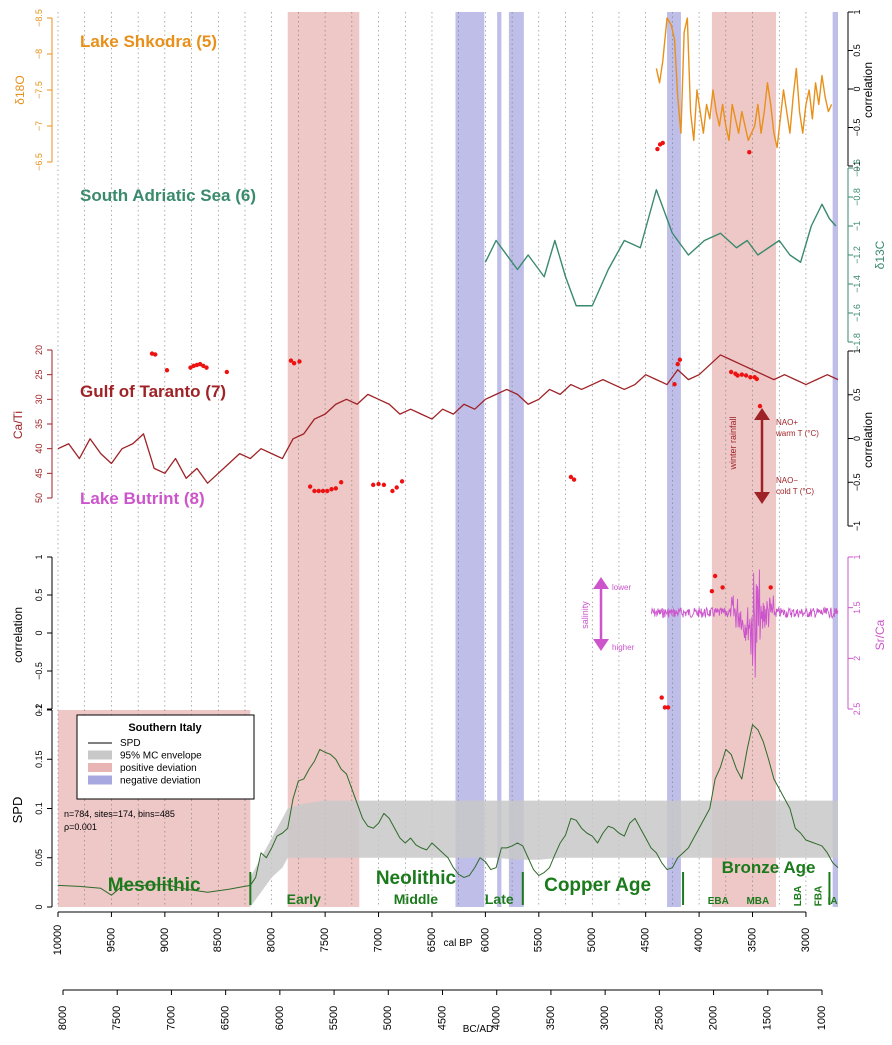 The image size is (892, 1045). I want to click on taranto-annotation: warm T (°C), so click(797, 433).